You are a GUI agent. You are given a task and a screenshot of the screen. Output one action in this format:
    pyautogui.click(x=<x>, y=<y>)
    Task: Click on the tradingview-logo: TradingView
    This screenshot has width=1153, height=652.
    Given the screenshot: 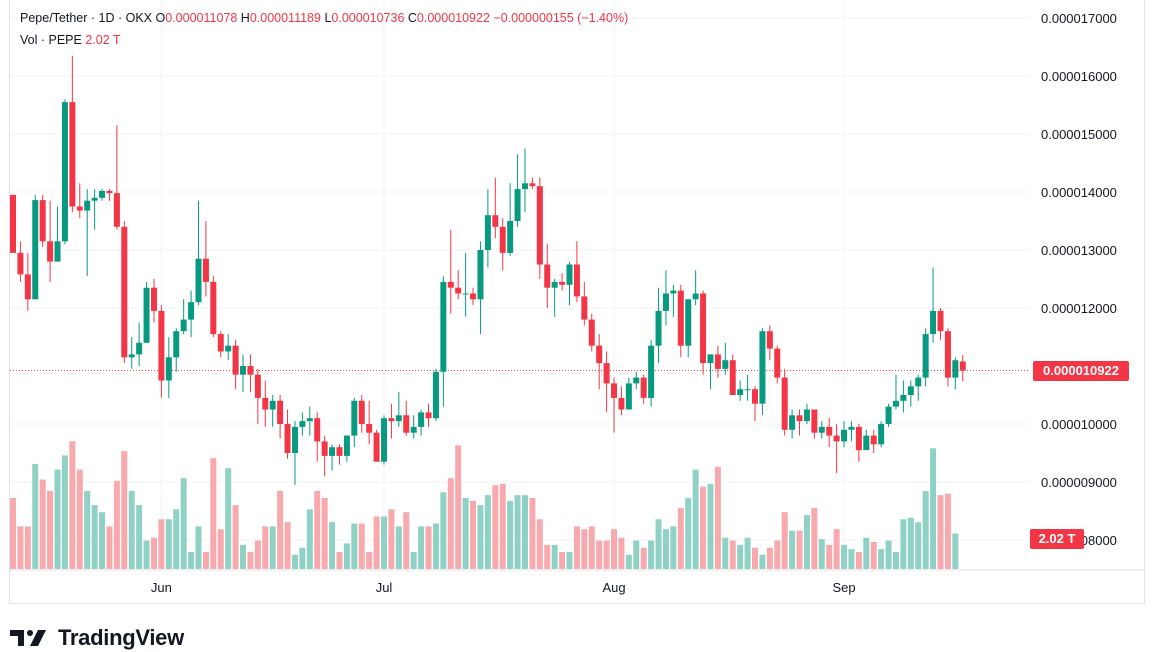 What is the action you would take?
    pyautogui.click(x=97, y=638)
    